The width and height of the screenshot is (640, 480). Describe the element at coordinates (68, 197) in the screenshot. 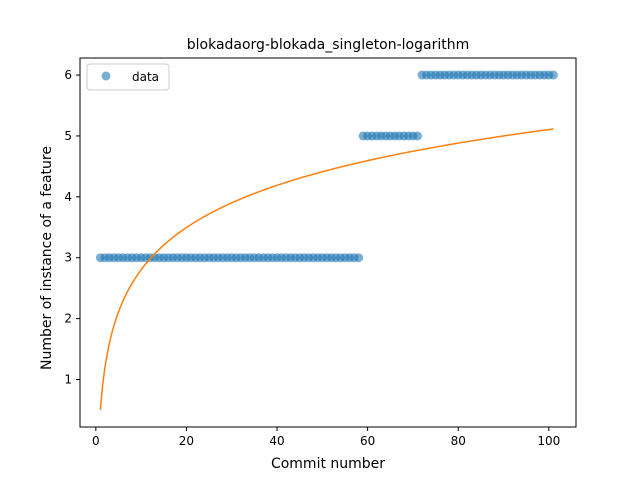

I see `y-tick-label: 4` at that location.